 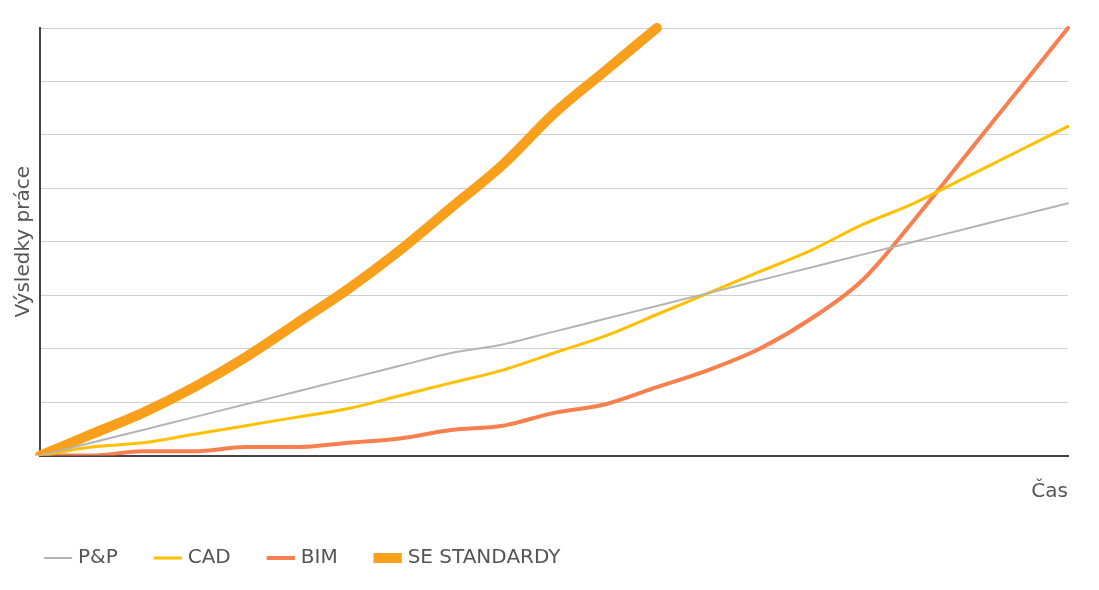 What do you see at coordinates (484, 556) in the screenshot?
I see `legend-label: SE STANDARDY` at bounding box center [484, 556].